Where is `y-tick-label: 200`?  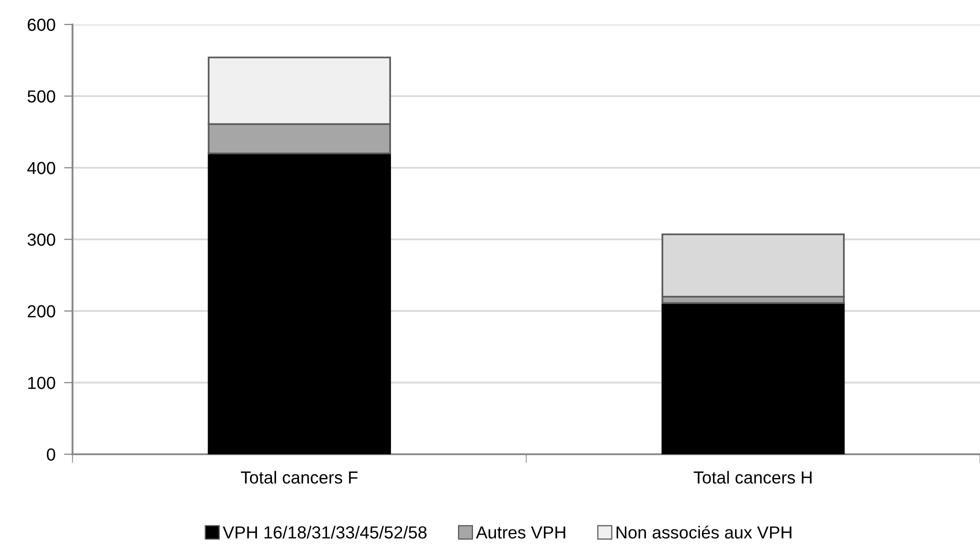 y-tick-label: 200 is located at coordinates (42, 311).